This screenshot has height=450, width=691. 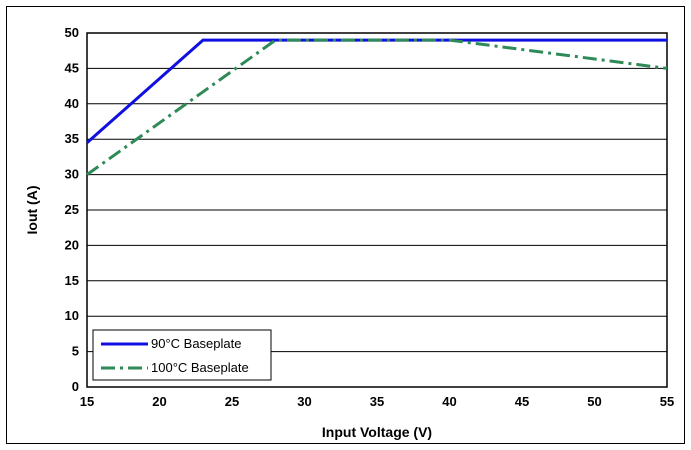 I want to click on x-tick-40: 40, so click(x=449, y=401).